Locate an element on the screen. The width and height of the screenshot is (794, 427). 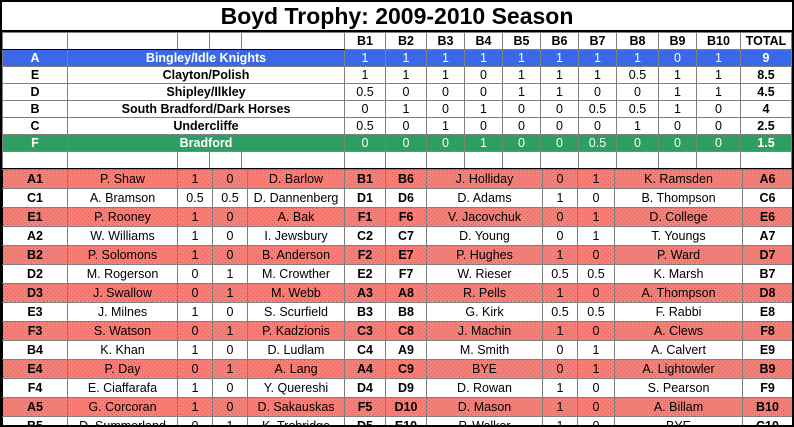
player-left: A. Bramson is located at coordinates (122, 198).